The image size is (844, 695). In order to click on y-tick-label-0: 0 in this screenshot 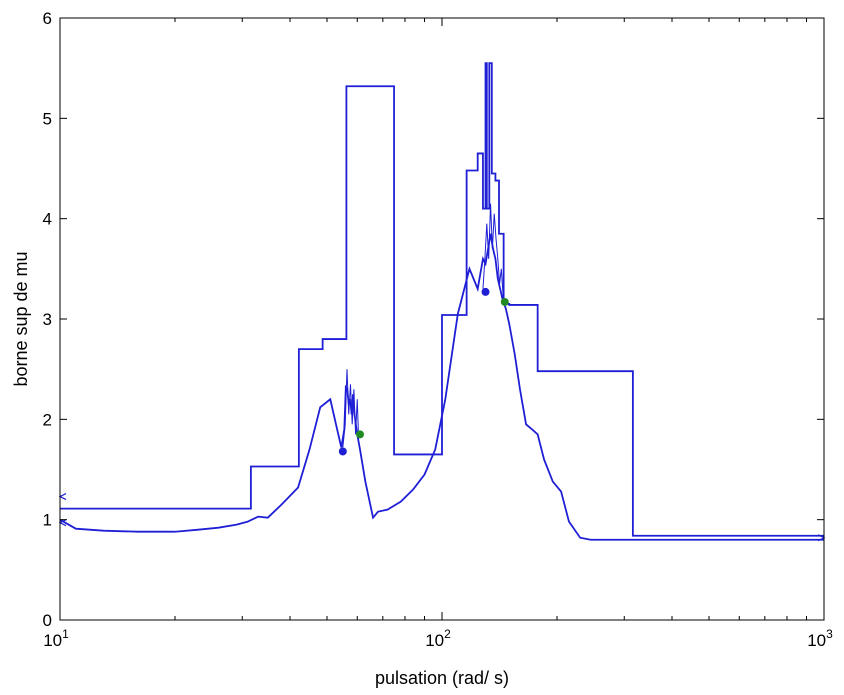, I will do `click(47, 620)`.